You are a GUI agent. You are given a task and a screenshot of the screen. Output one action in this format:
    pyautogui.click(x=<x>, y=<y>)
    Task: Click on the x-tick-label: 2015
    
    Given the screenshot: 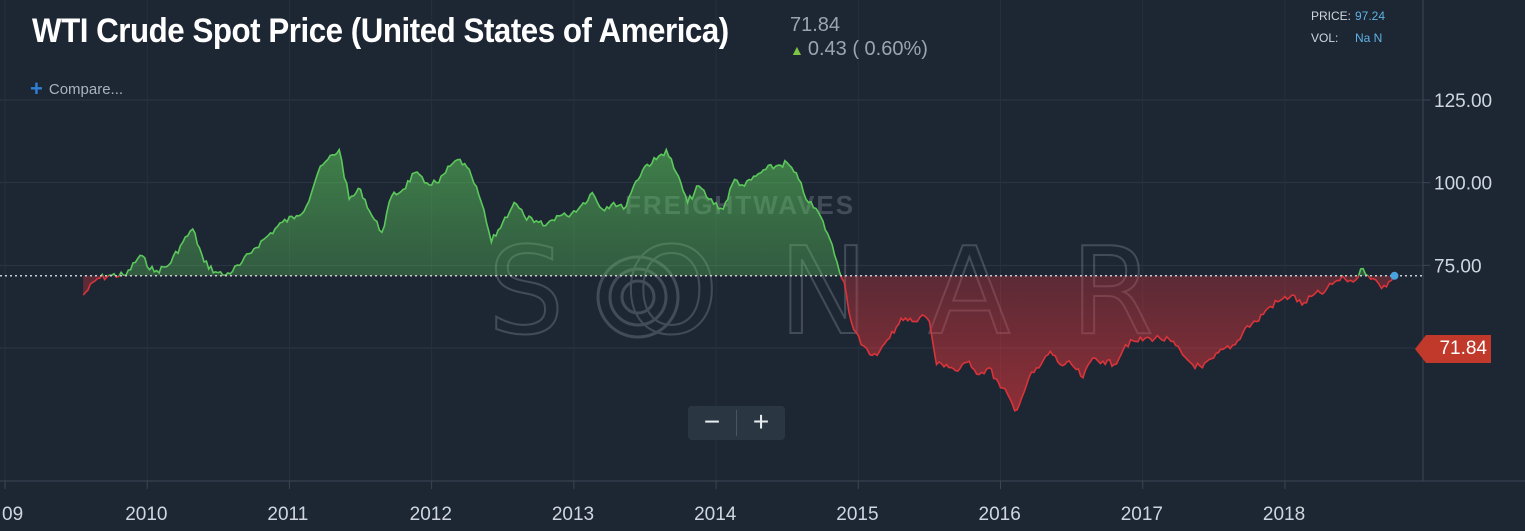 What is the action you would take?
    pyautogui.click(x=857, y=514)
    